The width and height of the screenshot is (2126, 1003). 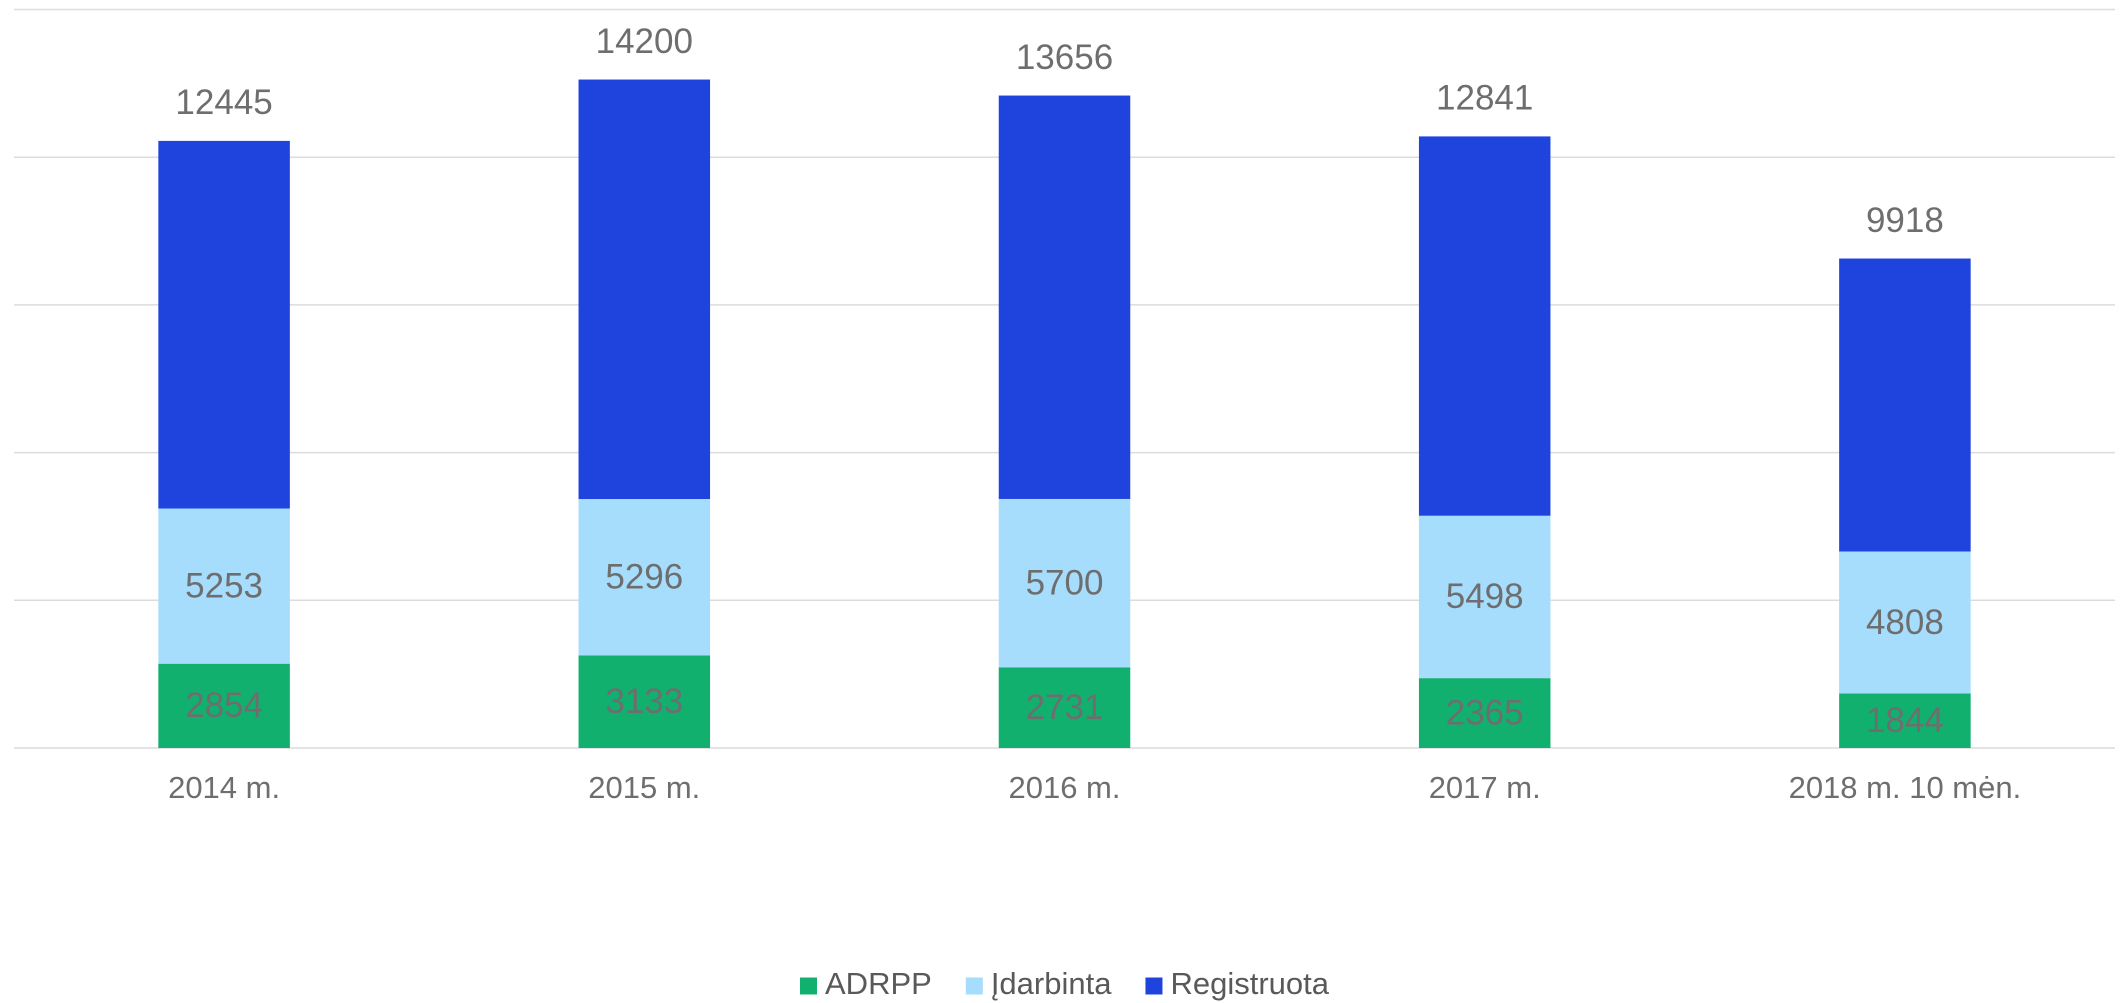 I want to click on data-label: 12445, so click(x=223, y=102).